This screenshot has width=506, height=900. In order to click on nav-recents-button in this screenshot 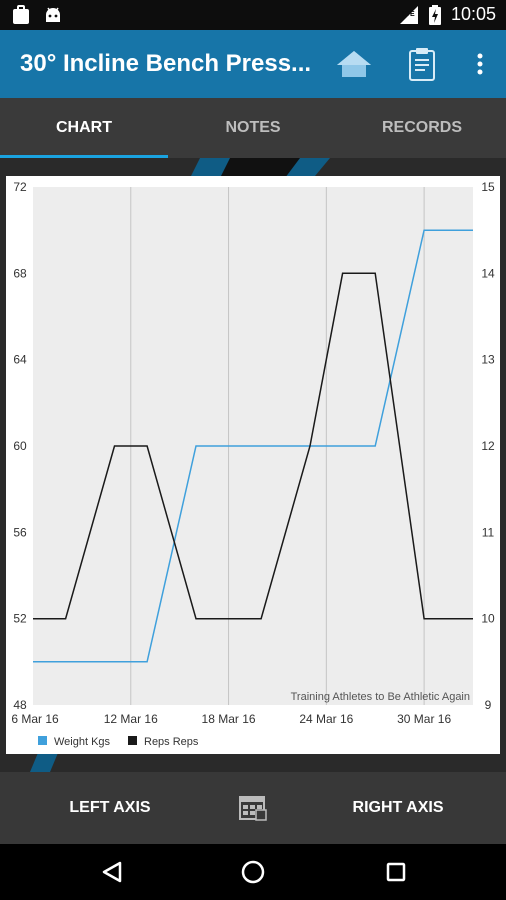, I will do `click(396, 872)`.